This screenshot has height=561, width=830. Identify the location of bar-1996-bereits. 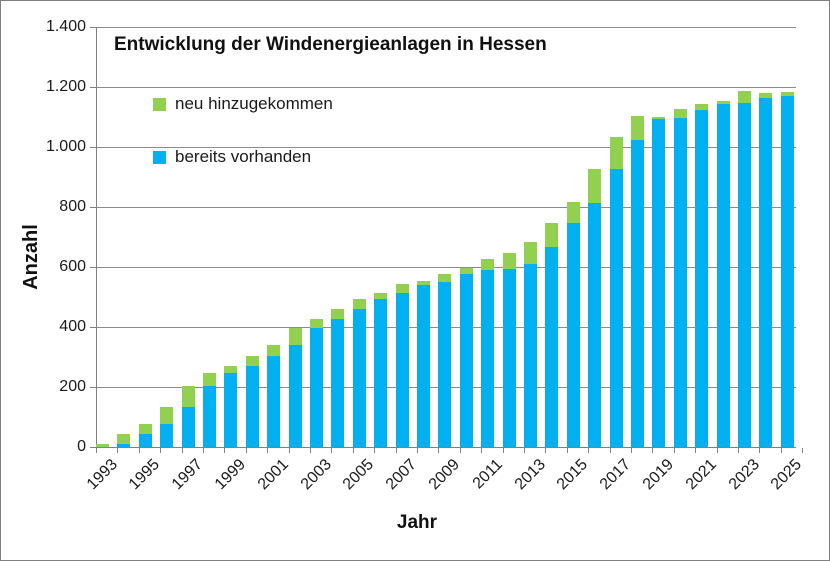
(167, 435).